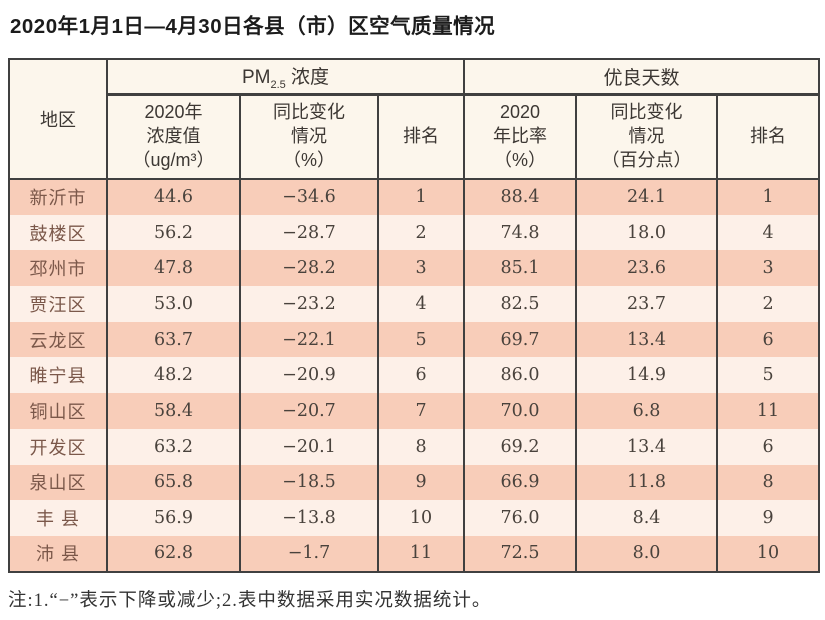  Describe the element at coordinates (173, 268) in the screenshot. I see `value-cell: 47.8` at that location.